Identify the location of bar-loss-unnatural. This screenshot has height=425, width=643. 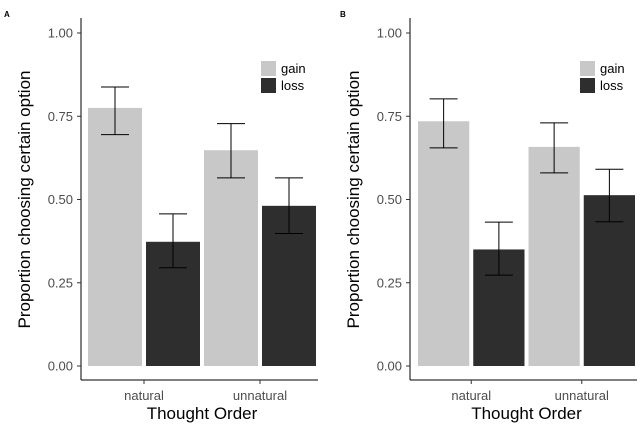
(609, 280).